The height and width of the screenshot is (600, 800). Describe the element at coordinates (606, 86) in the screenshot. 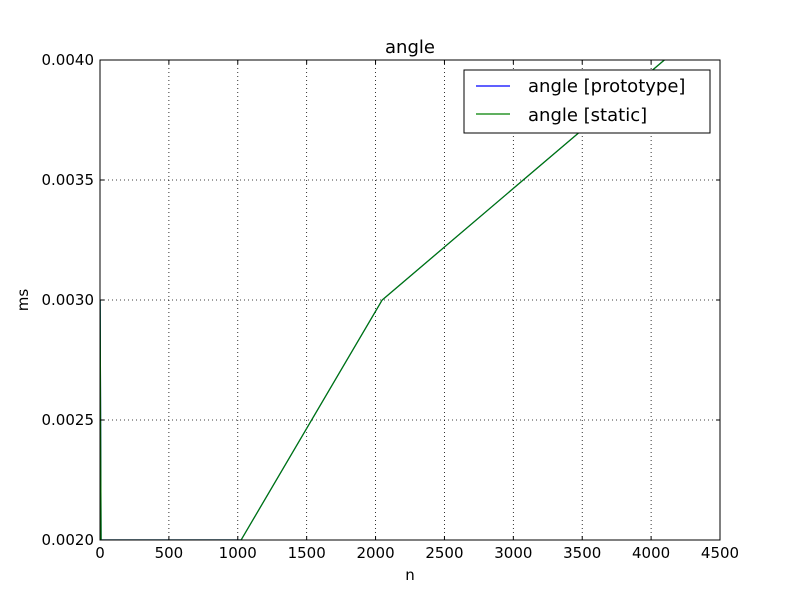

I see `legend-label-prototype: angle [prototype]` at that location.